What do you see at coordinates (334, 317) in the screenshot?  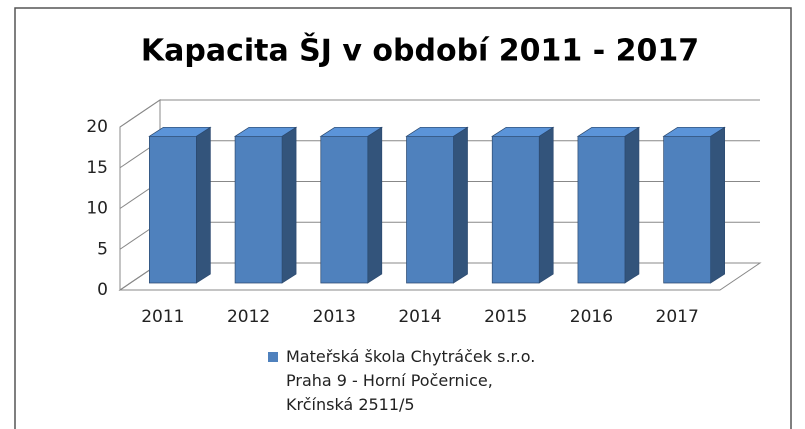 I see `x-tick-label: 2013` at bounding box center [334, 317].